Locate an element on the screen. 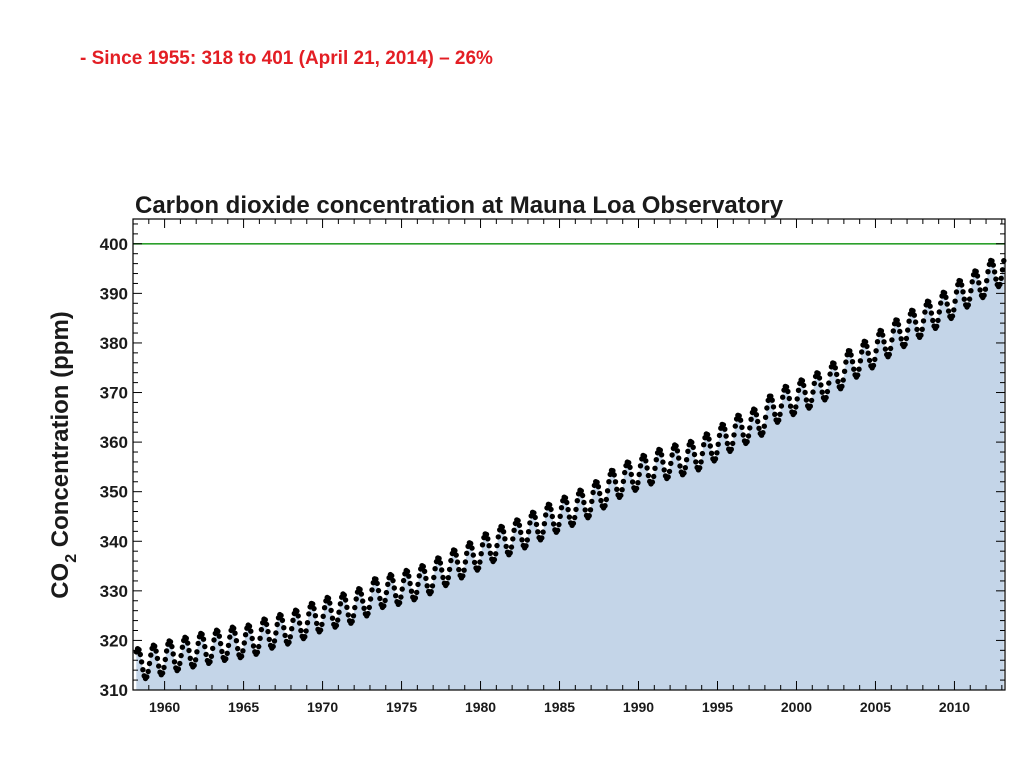  x-tick-label: 1975 is located at coordinates (401, 707).